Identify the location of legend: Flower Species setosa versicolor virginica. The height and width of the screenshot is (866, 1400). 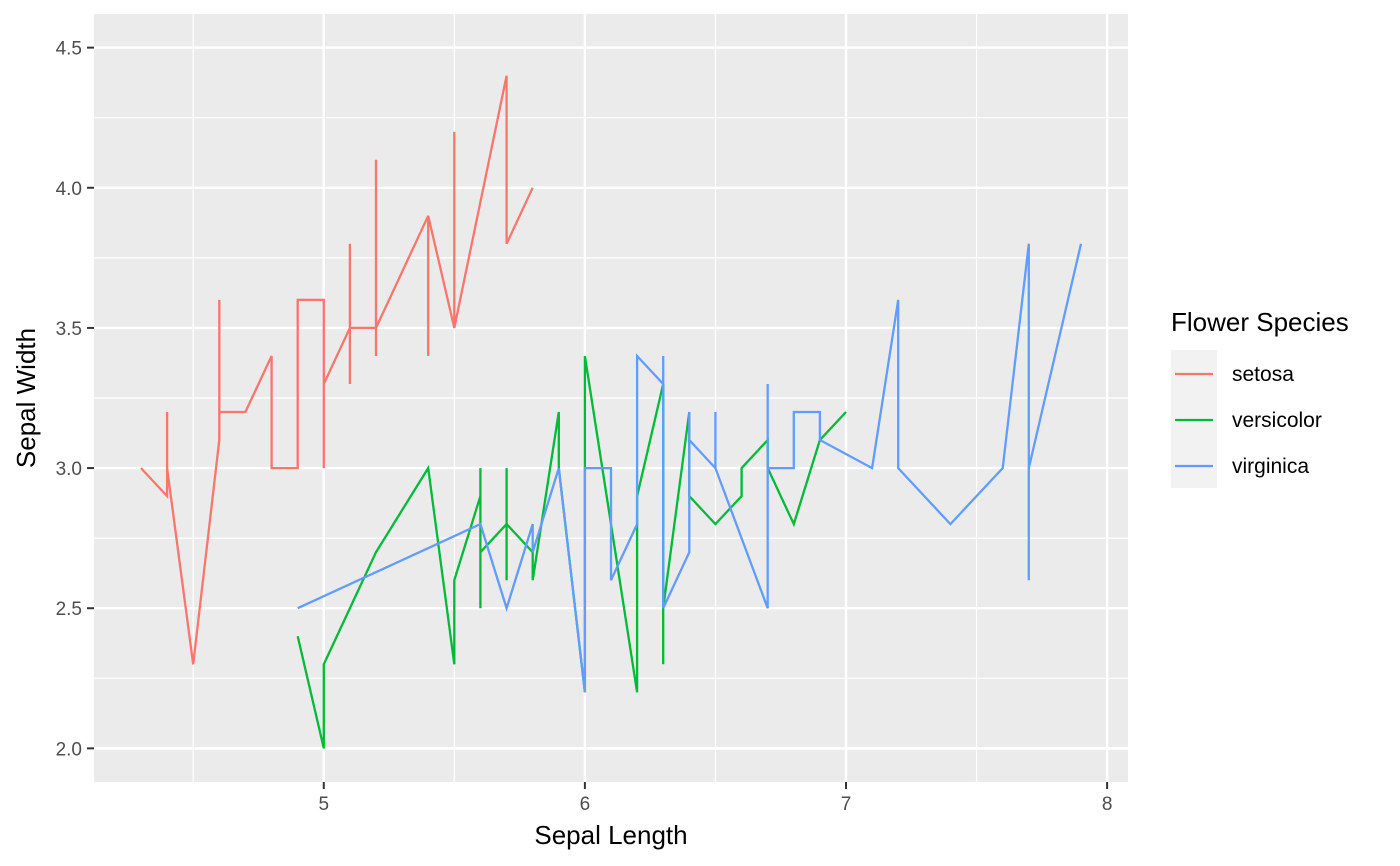
(1260, 397).